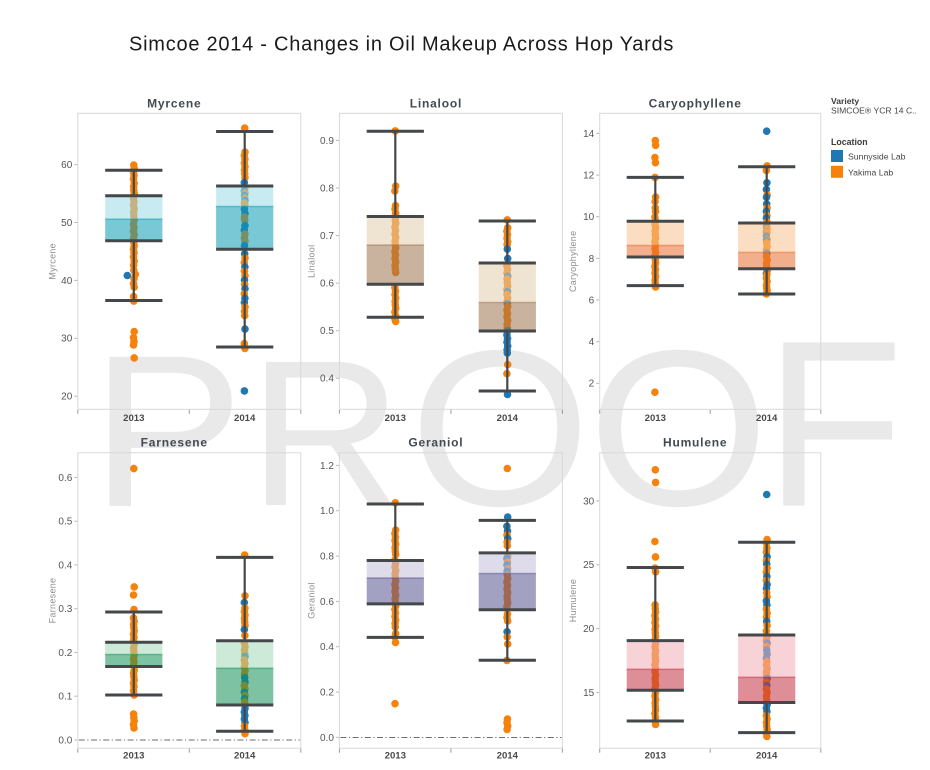  Describe the element at coordinates (592, 342) in the screenshot. I see `svg-text: 4` at that location.